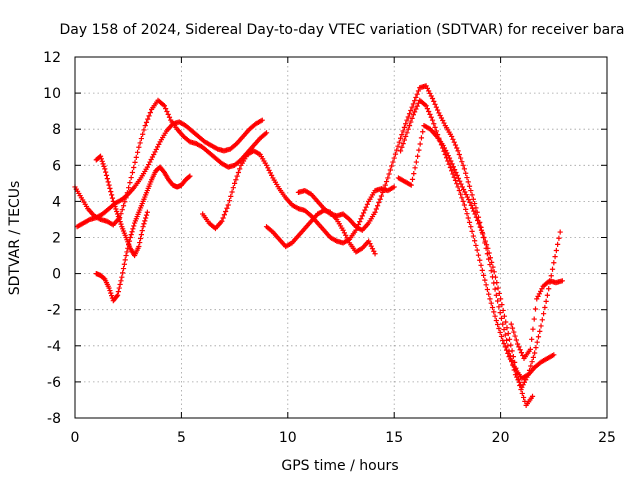 The width and height of the screenshot is (640, 480). I want to click on y-tick-label: 4, so click(56, 202).